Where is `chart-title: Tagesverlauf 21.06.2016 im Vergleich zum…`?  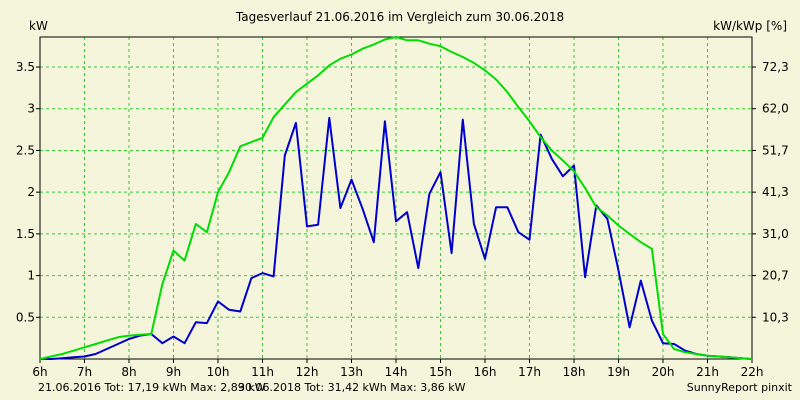 chart-title: Tagesverlauf 21.06.2016 im Vergleich zum… is located at coordinates (399, 17).